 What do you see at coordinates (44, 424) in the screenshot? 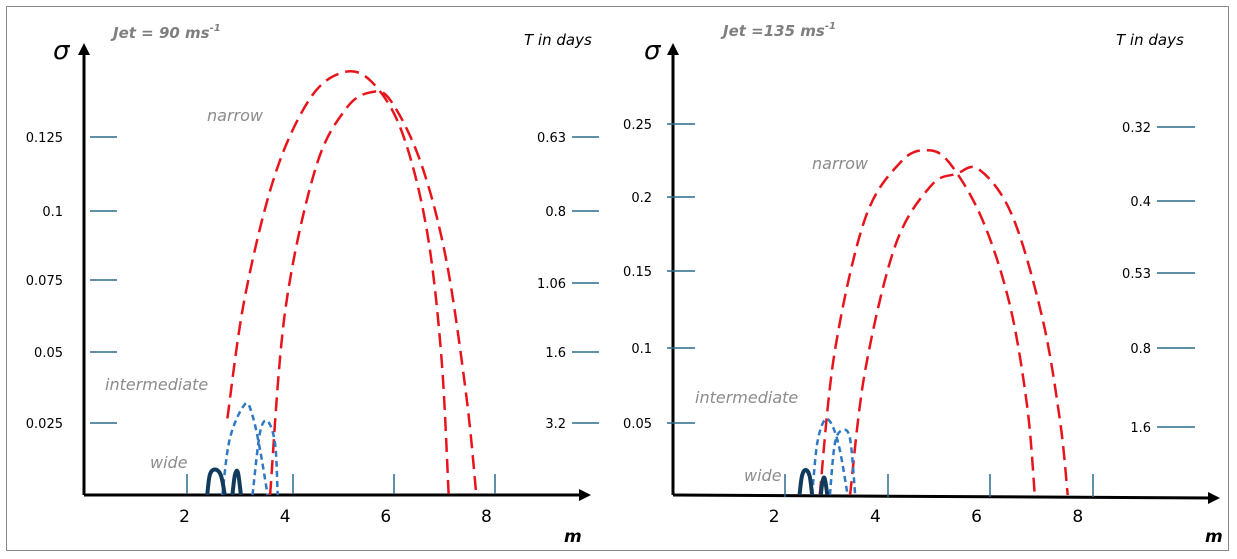
I see `y-tick-label: 0.025` at bounding box center [44, 424].